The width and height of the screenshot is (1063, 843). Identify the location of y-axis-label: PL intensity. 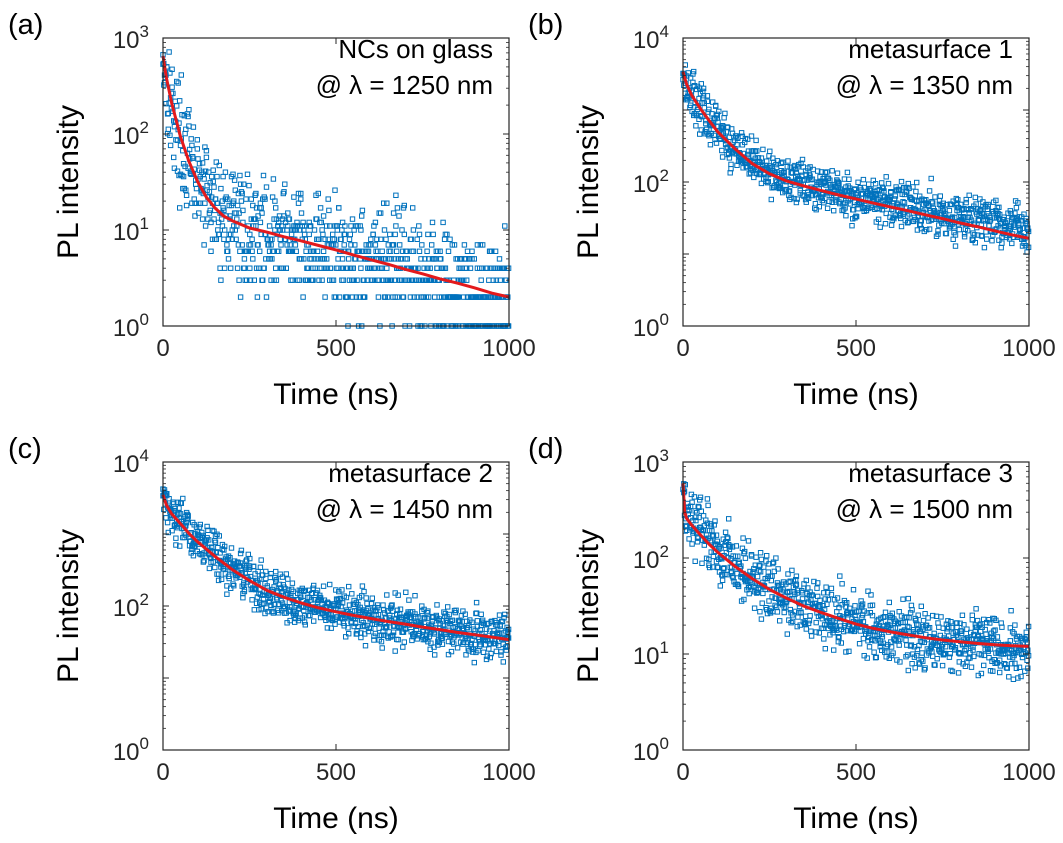
(588, 606).